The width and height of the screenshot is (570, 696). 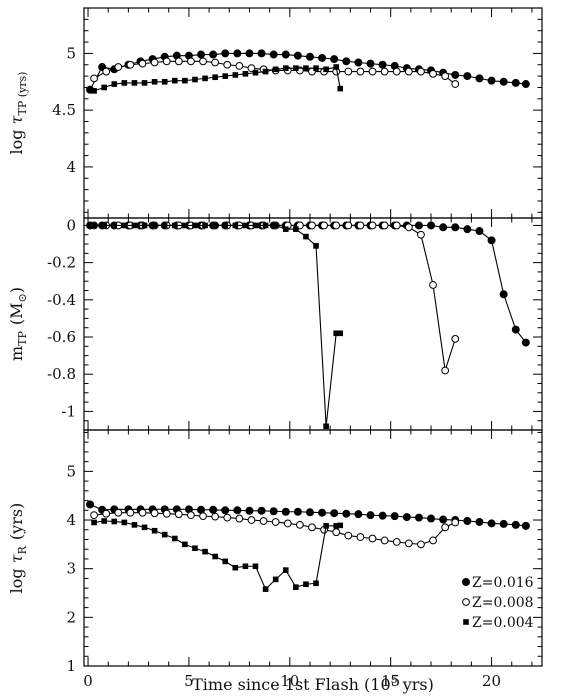 I want to click on y-tick-label: -0.2, so click(x=61, y=263).